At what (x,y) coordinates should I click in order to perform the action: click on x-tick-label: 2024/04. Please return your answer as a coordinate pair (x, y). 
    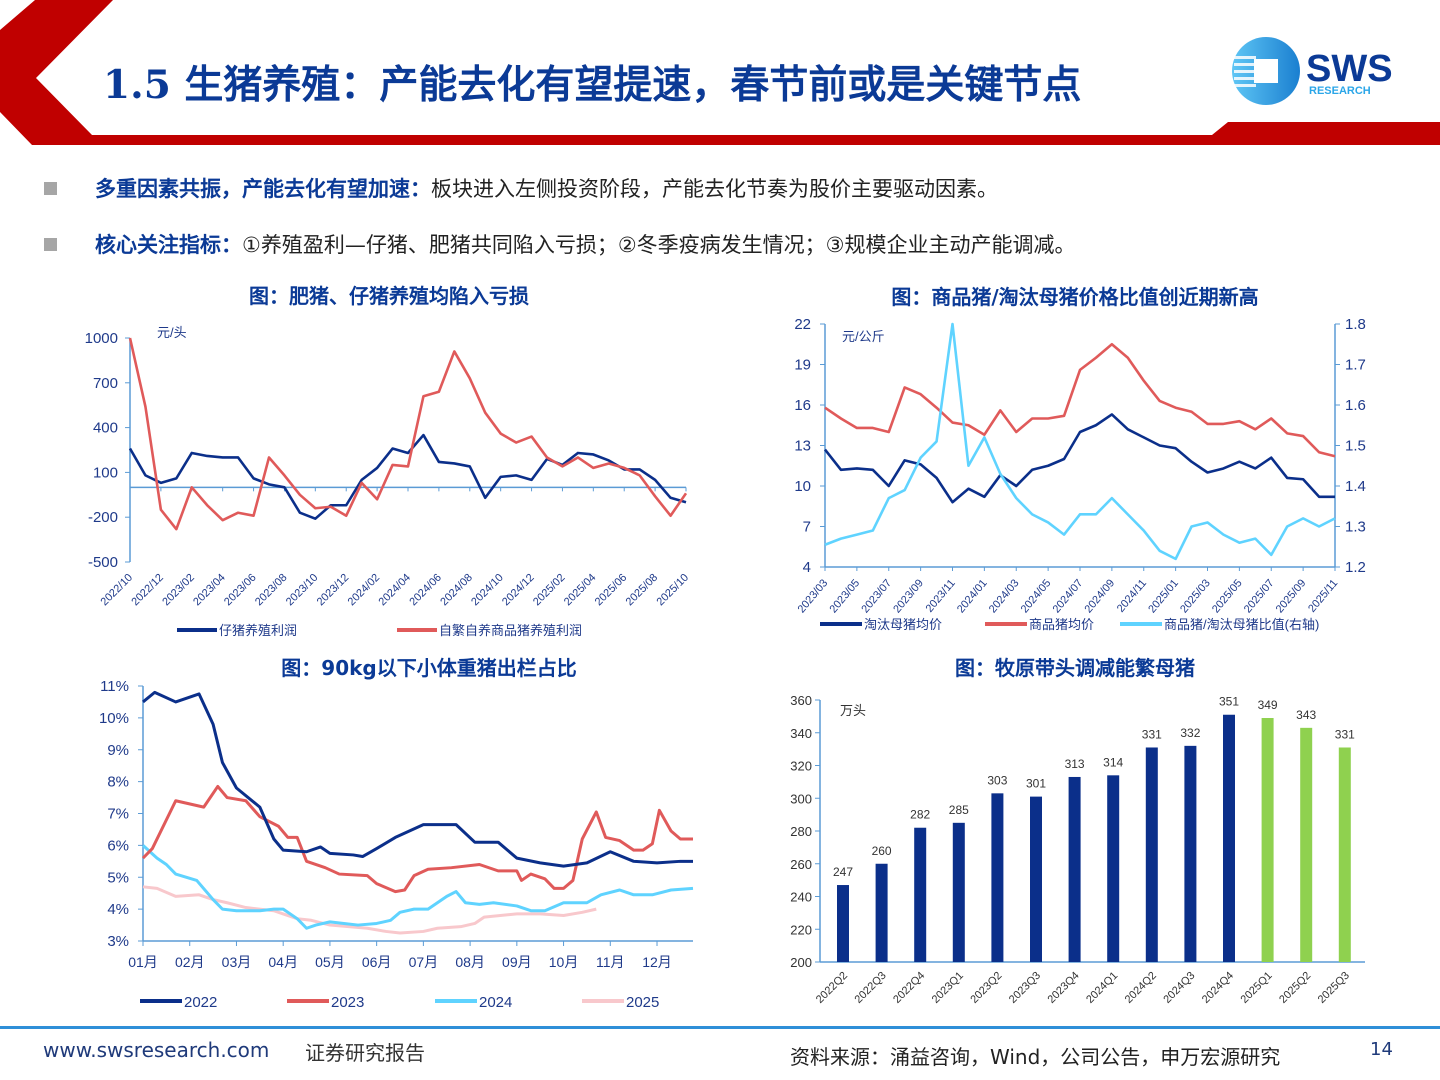
    Looking at the image, I should click on (395, 590).